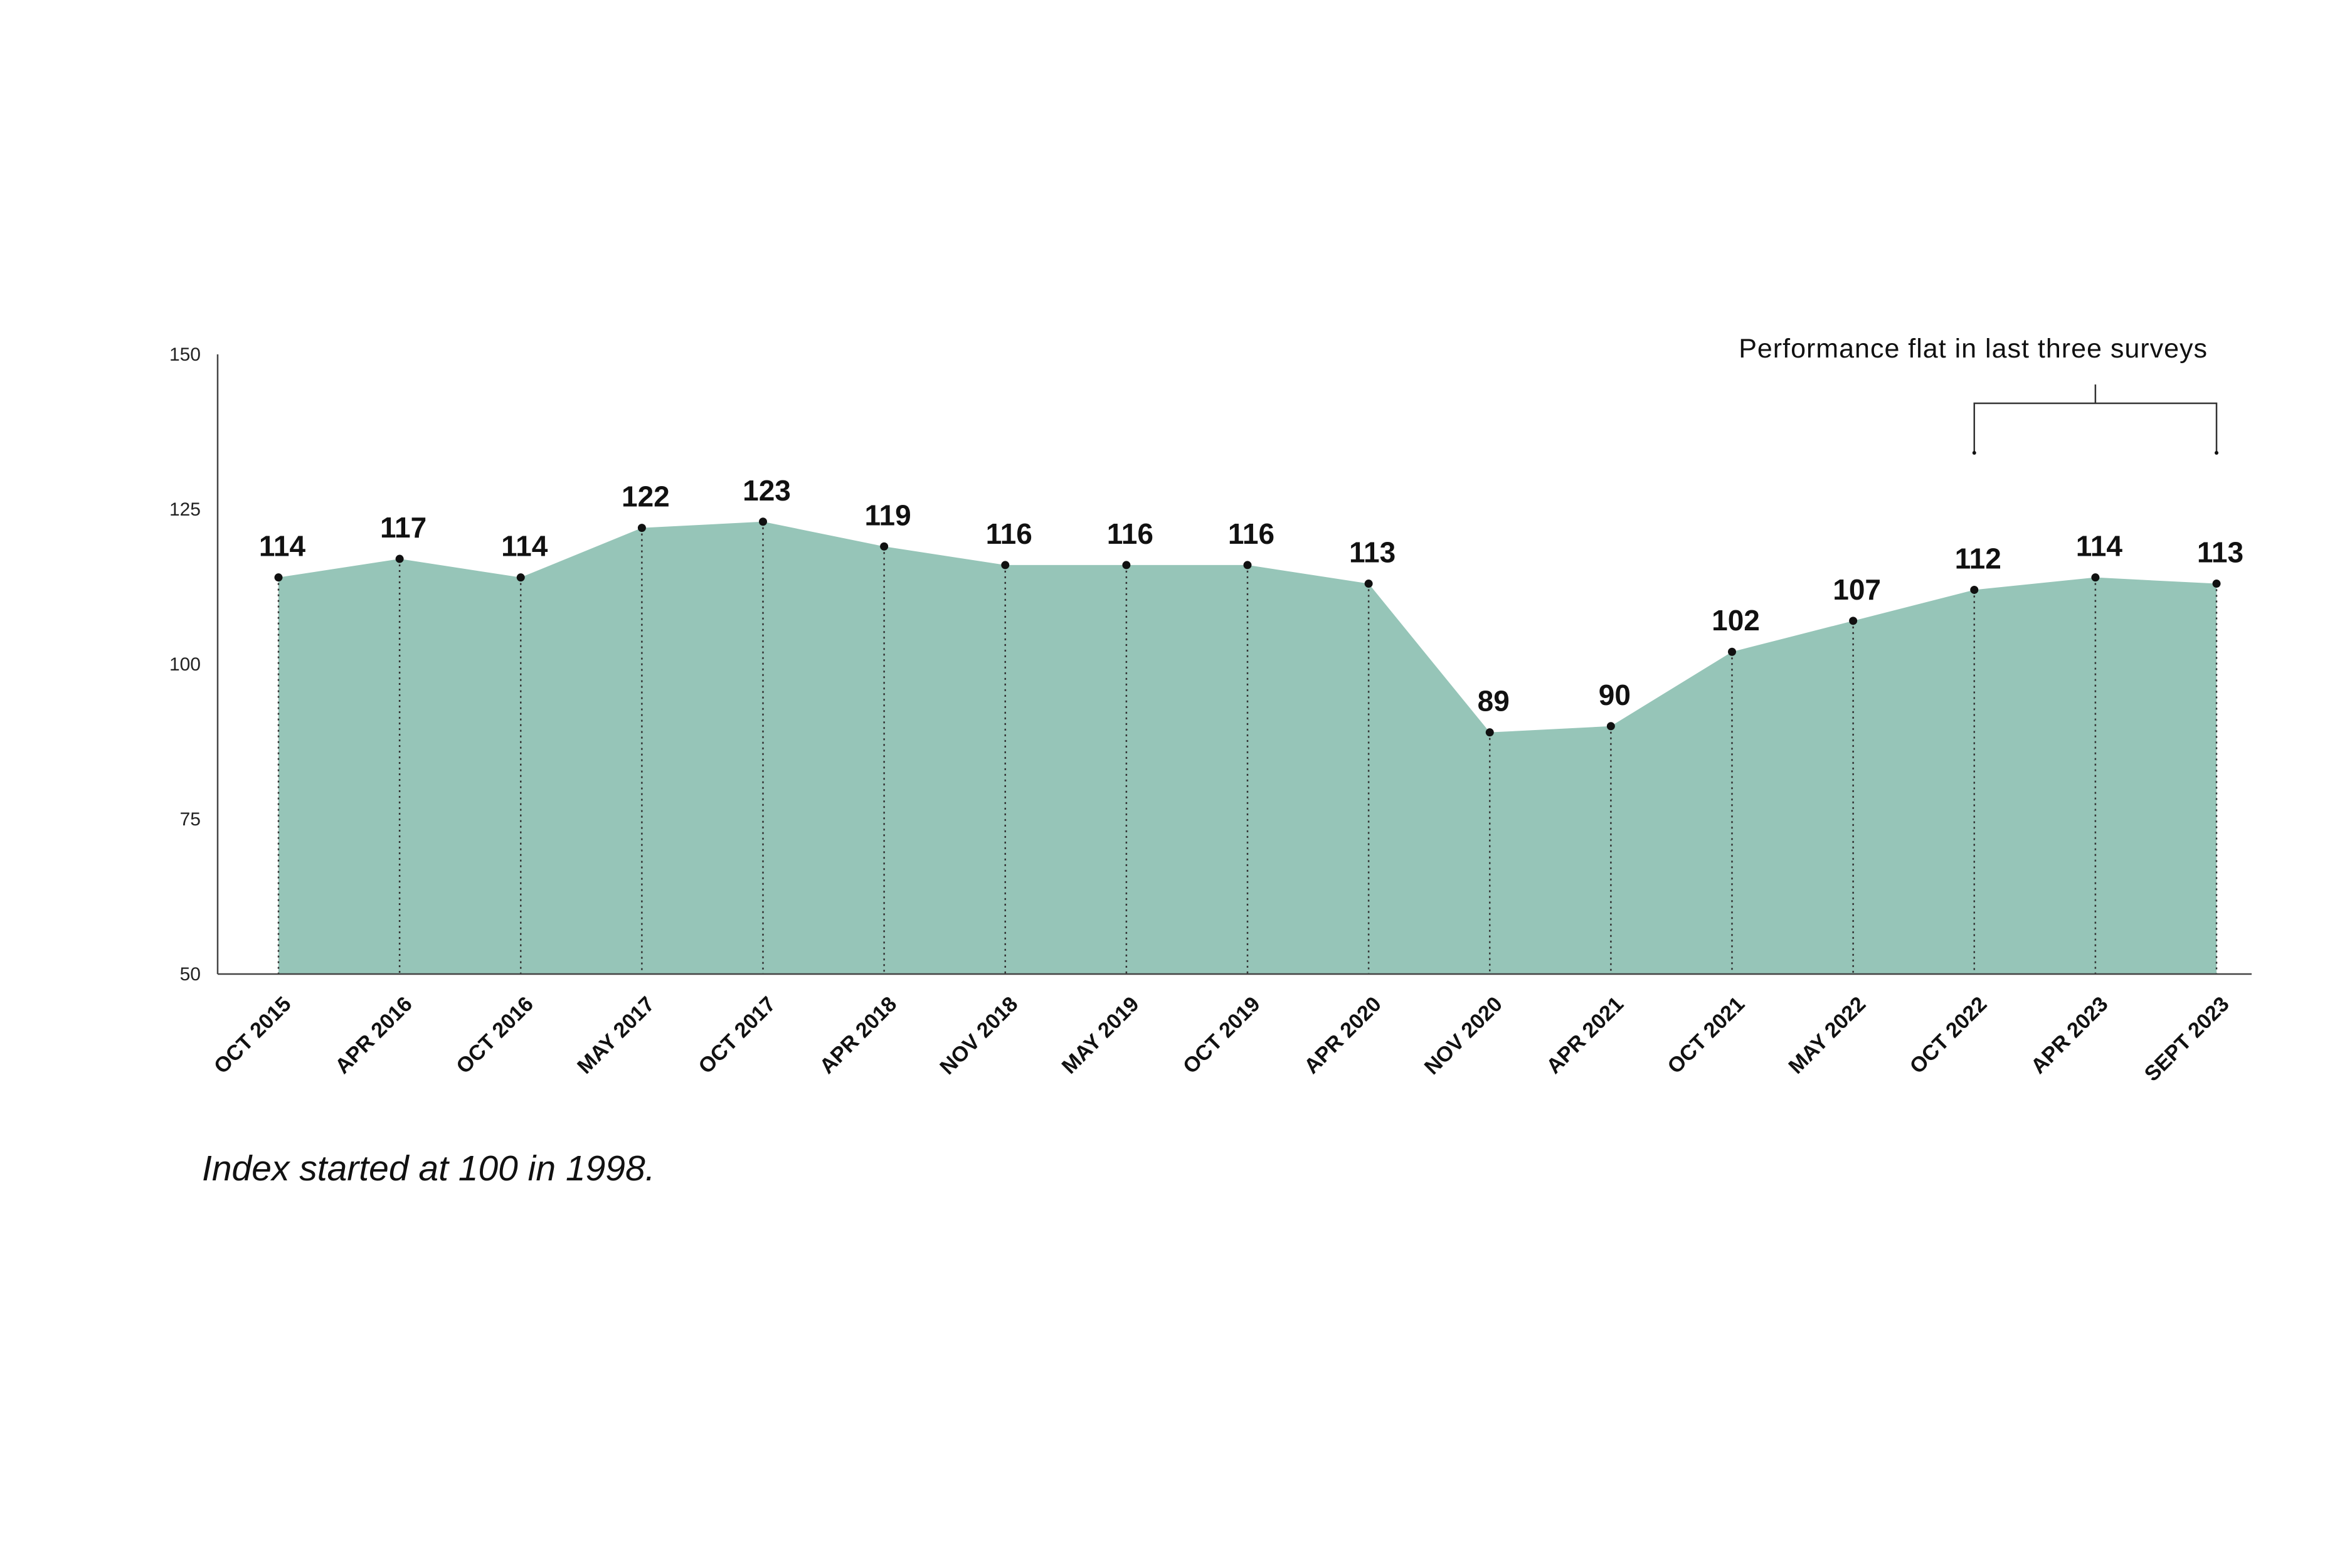 The width and height of the screenshot is (2352, 1568). Describe the element at coordinates (1585, 1035) in the screenshot. I see `x-tick-label: APR 2021` at that location.